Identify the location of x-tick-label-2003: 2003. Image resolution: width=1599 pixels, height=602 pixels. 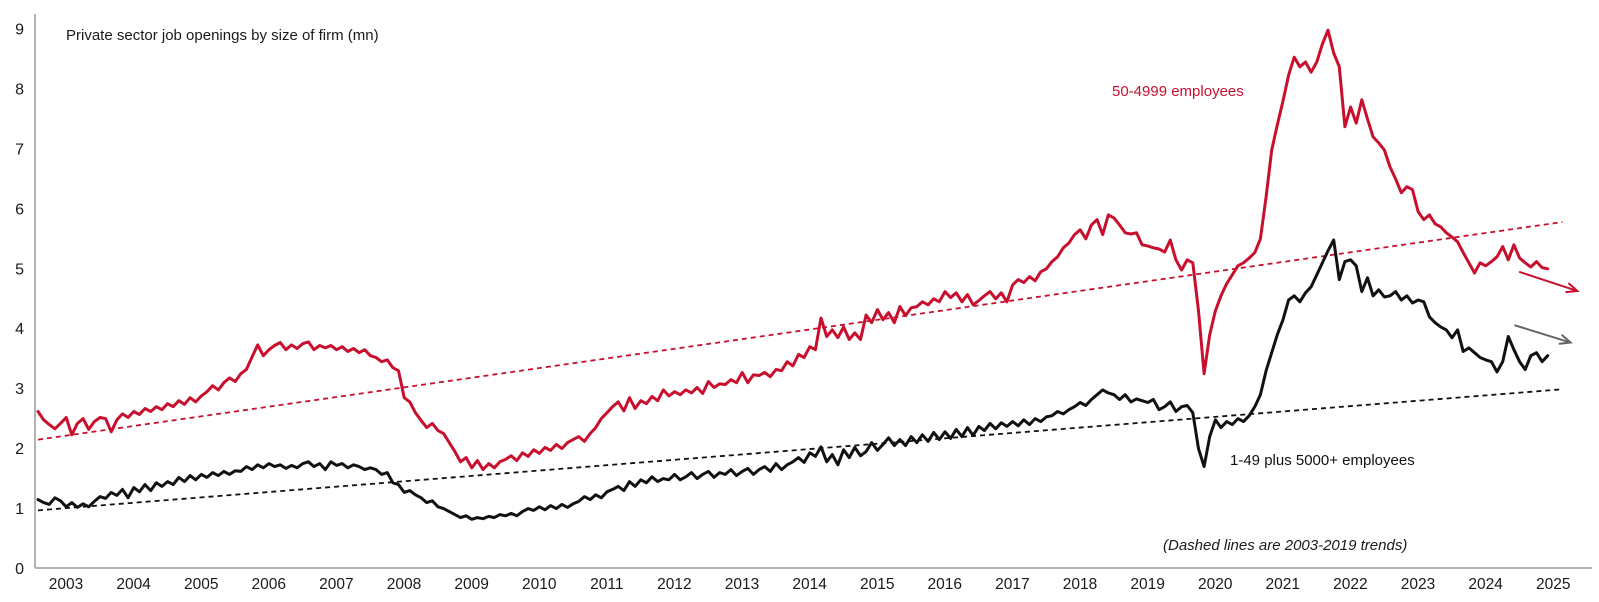
(66, 584).